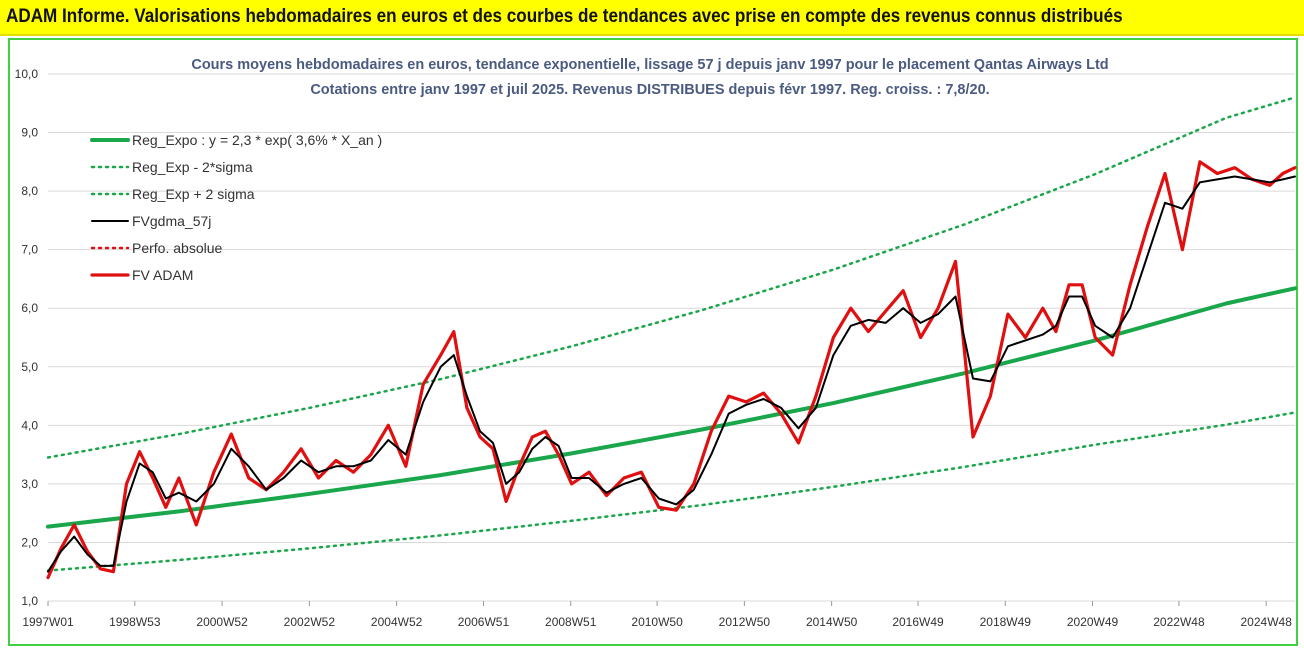  Describe the element at coordinates (397, 622) in the screenshot. I see `x-tick-label: 2004W52` at that location.